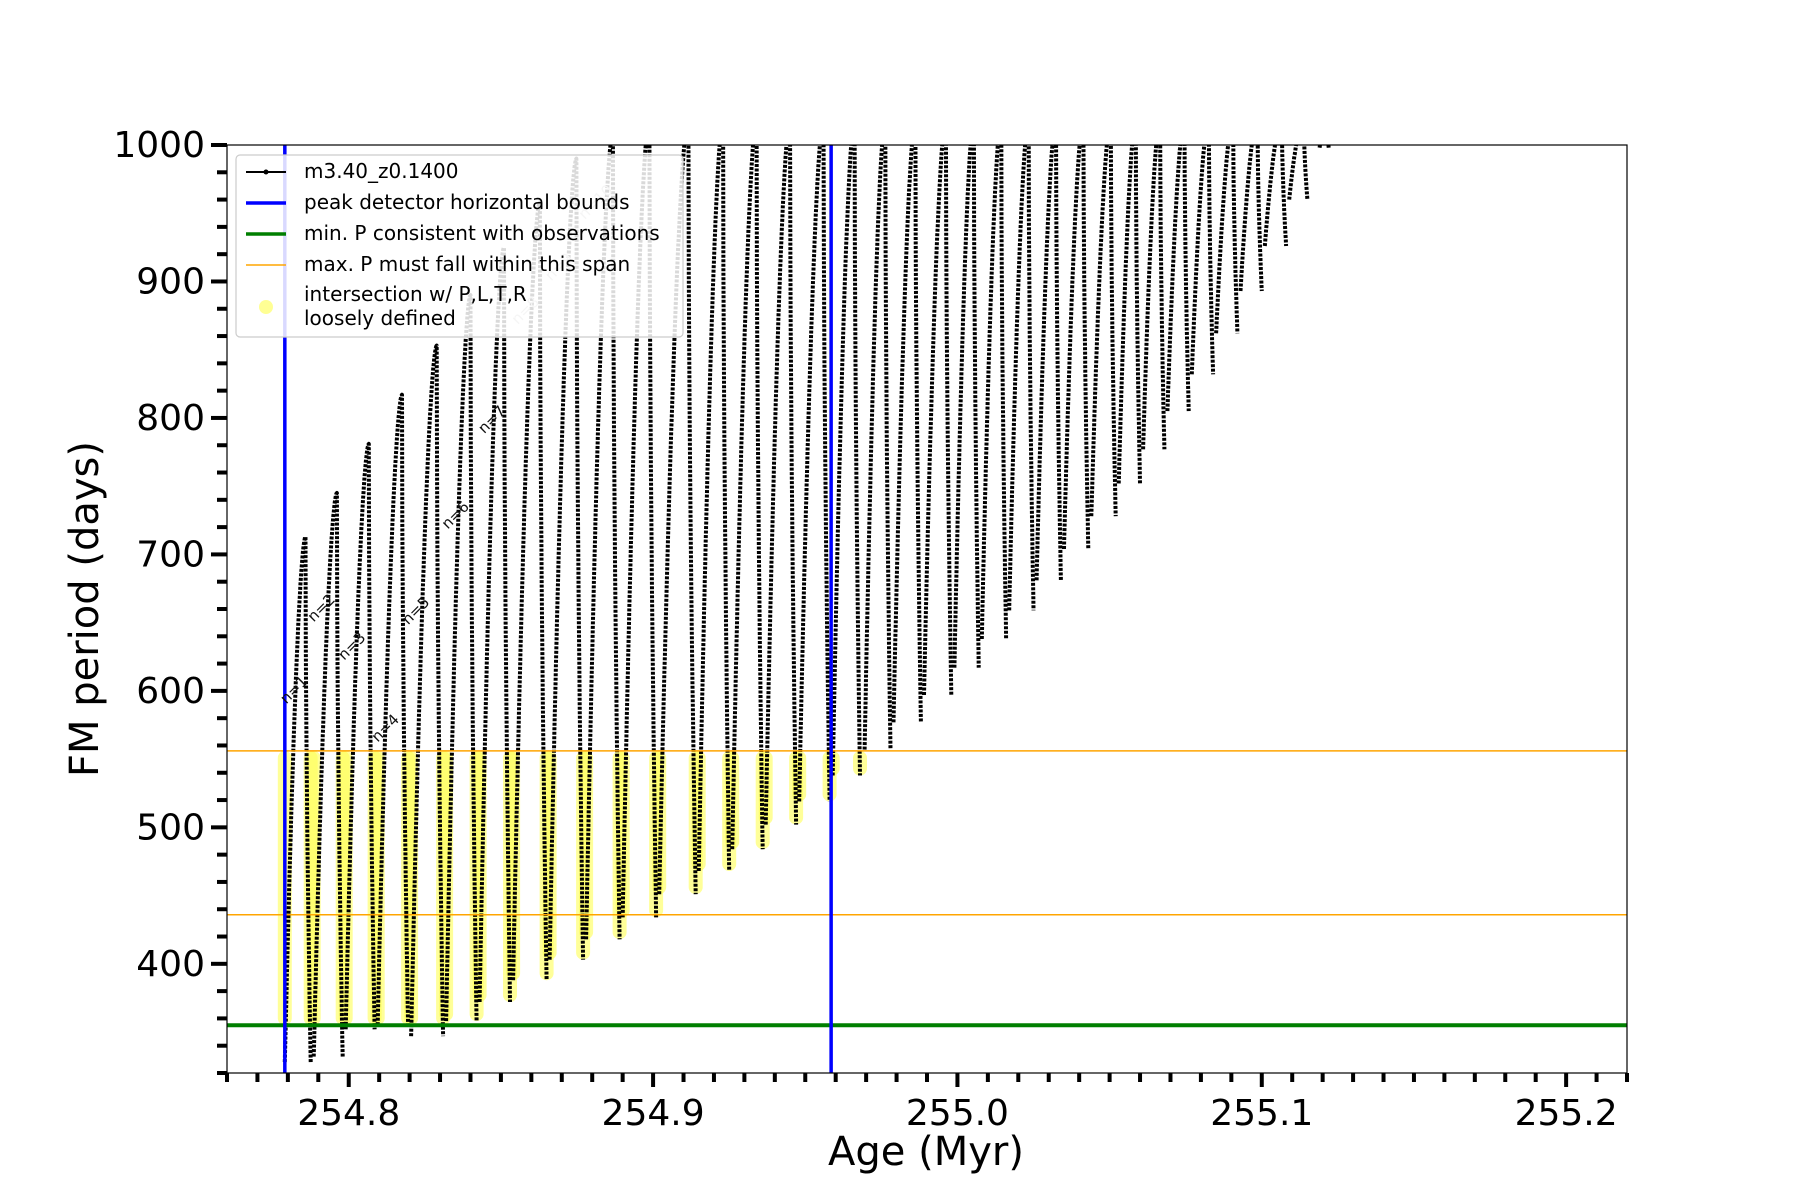  I want to click on y-tick-label: 900, so click(170, 281).